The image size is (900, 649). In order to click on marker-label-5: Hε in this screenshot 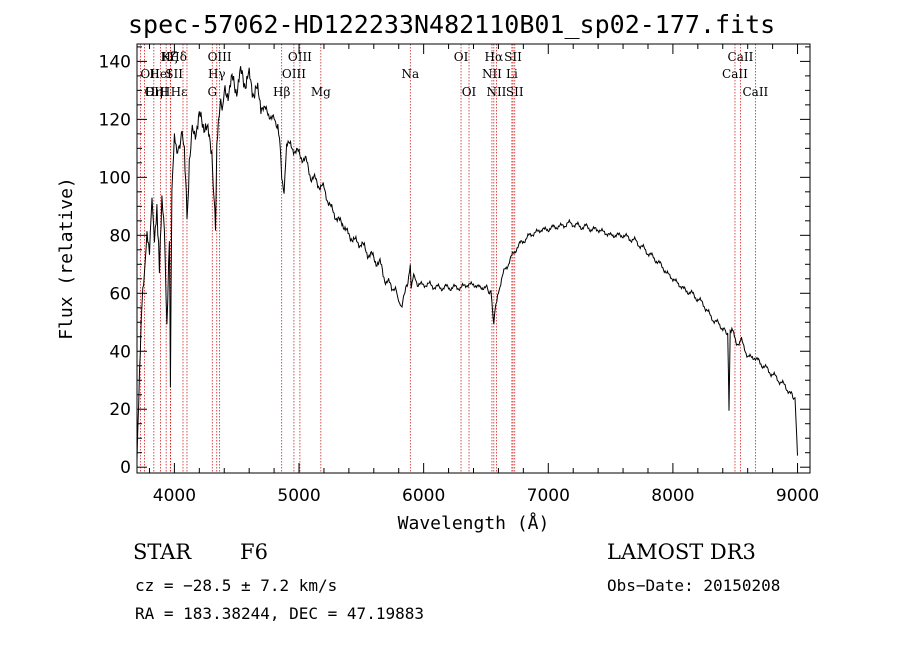, I will do `click(179, 92)`.